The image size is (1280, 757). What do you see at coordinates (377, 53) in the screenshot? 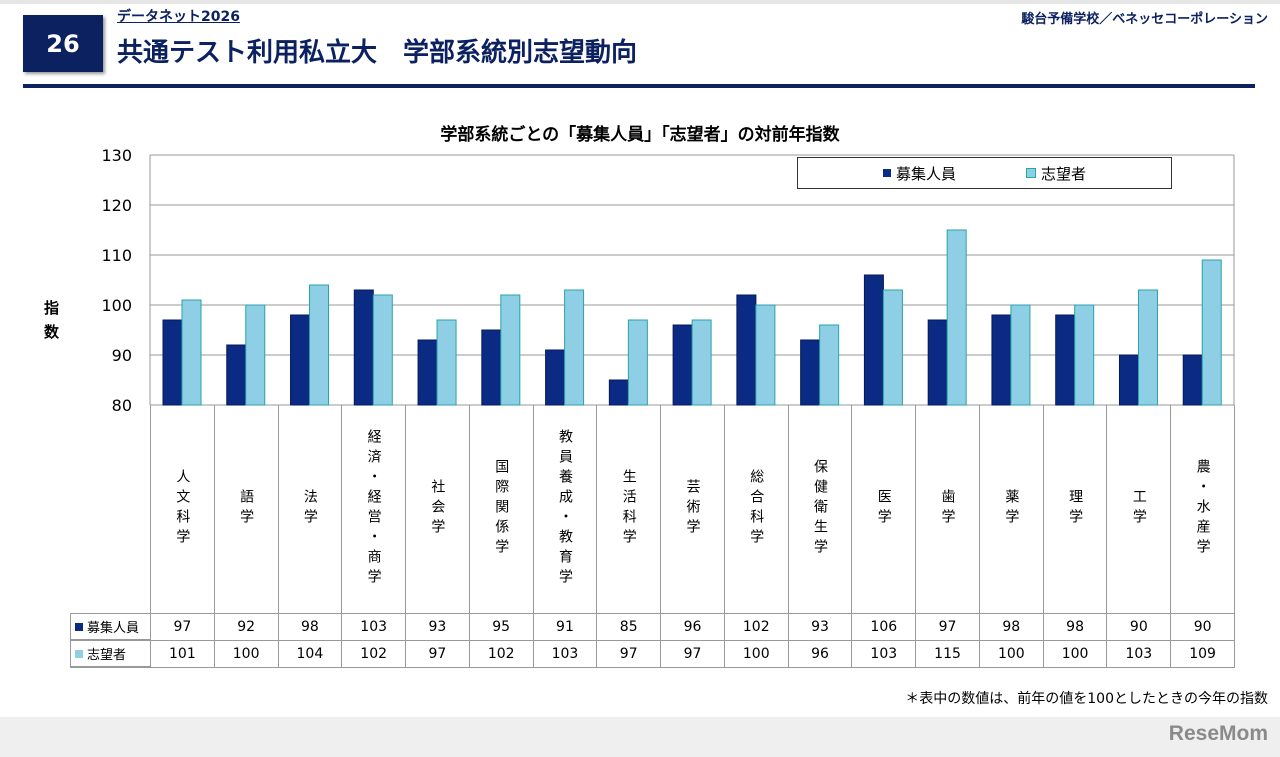
I see `page-title: 共通テスト利用私立大 学部系統別志望動向` at bounding box center [377, 53].